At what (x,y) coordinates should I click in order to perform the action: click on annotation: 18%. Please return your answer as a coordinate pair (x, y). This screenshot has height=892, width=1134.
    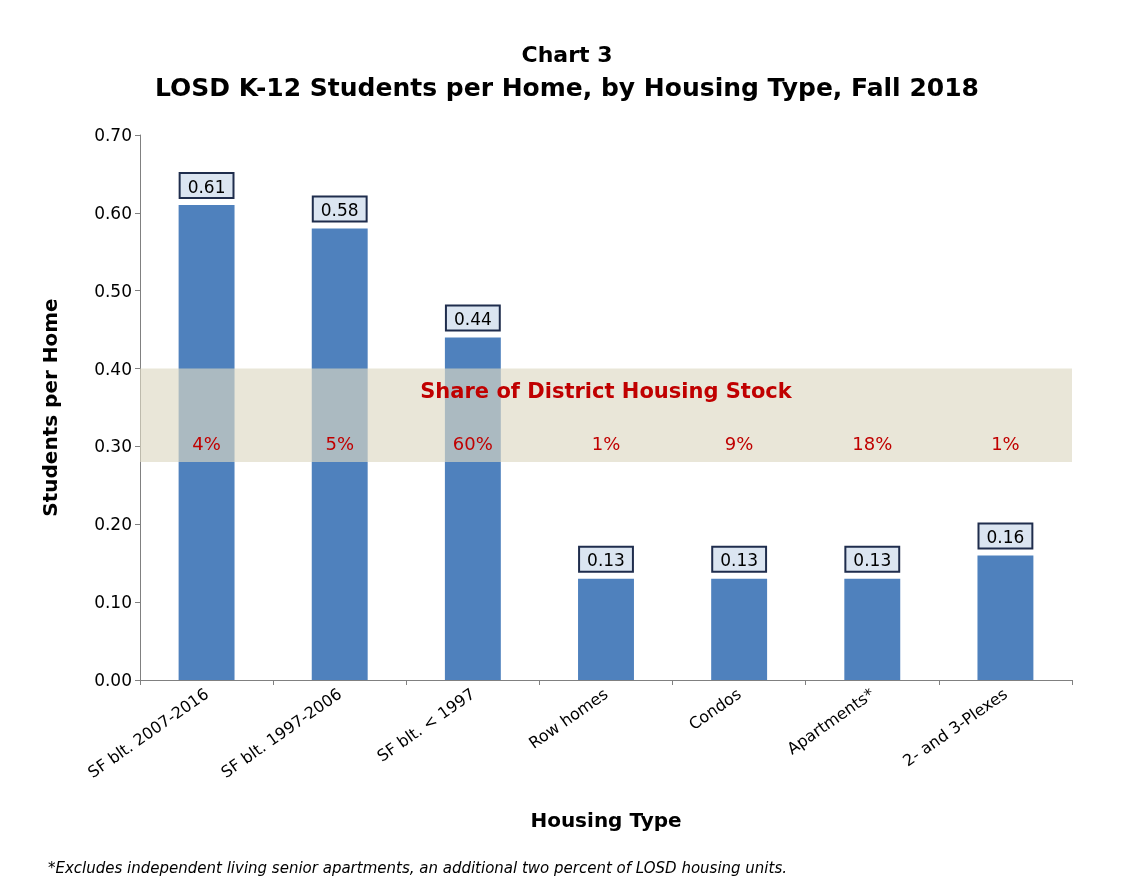
    Looking at the image, I should click on (872, 443).